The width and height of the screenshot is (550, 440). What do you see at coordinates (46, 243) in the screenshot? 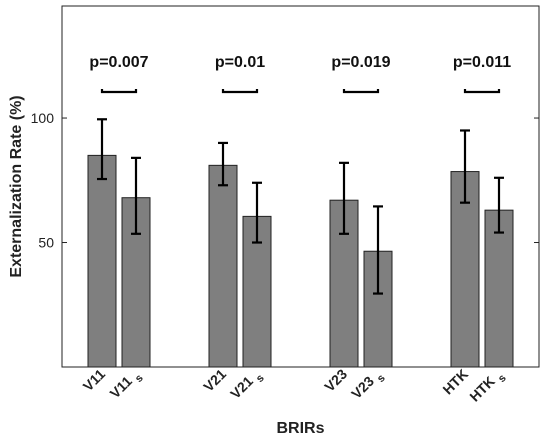
I see `y-tick-label: 50` at bounding box center [46, 243].